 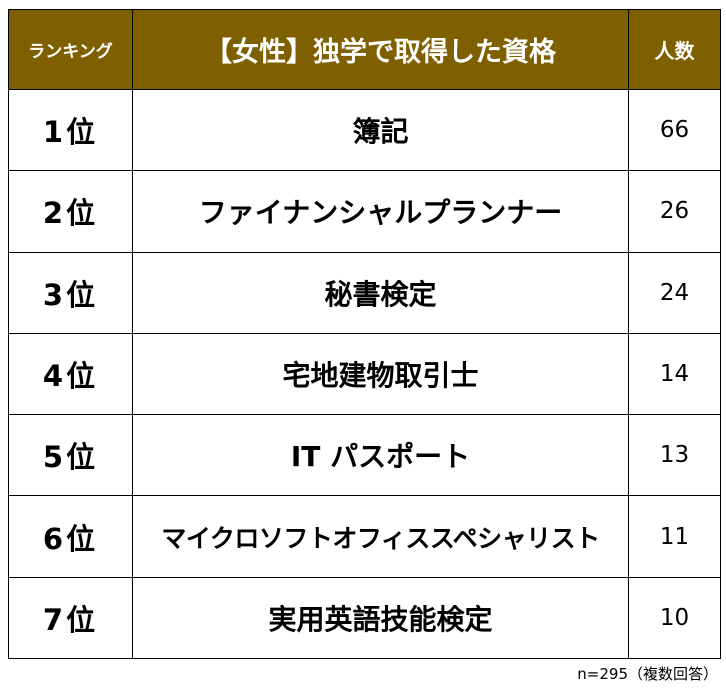 I want to click on sample-size-note: n=295（複数回答）, so click(x=647, y=674).